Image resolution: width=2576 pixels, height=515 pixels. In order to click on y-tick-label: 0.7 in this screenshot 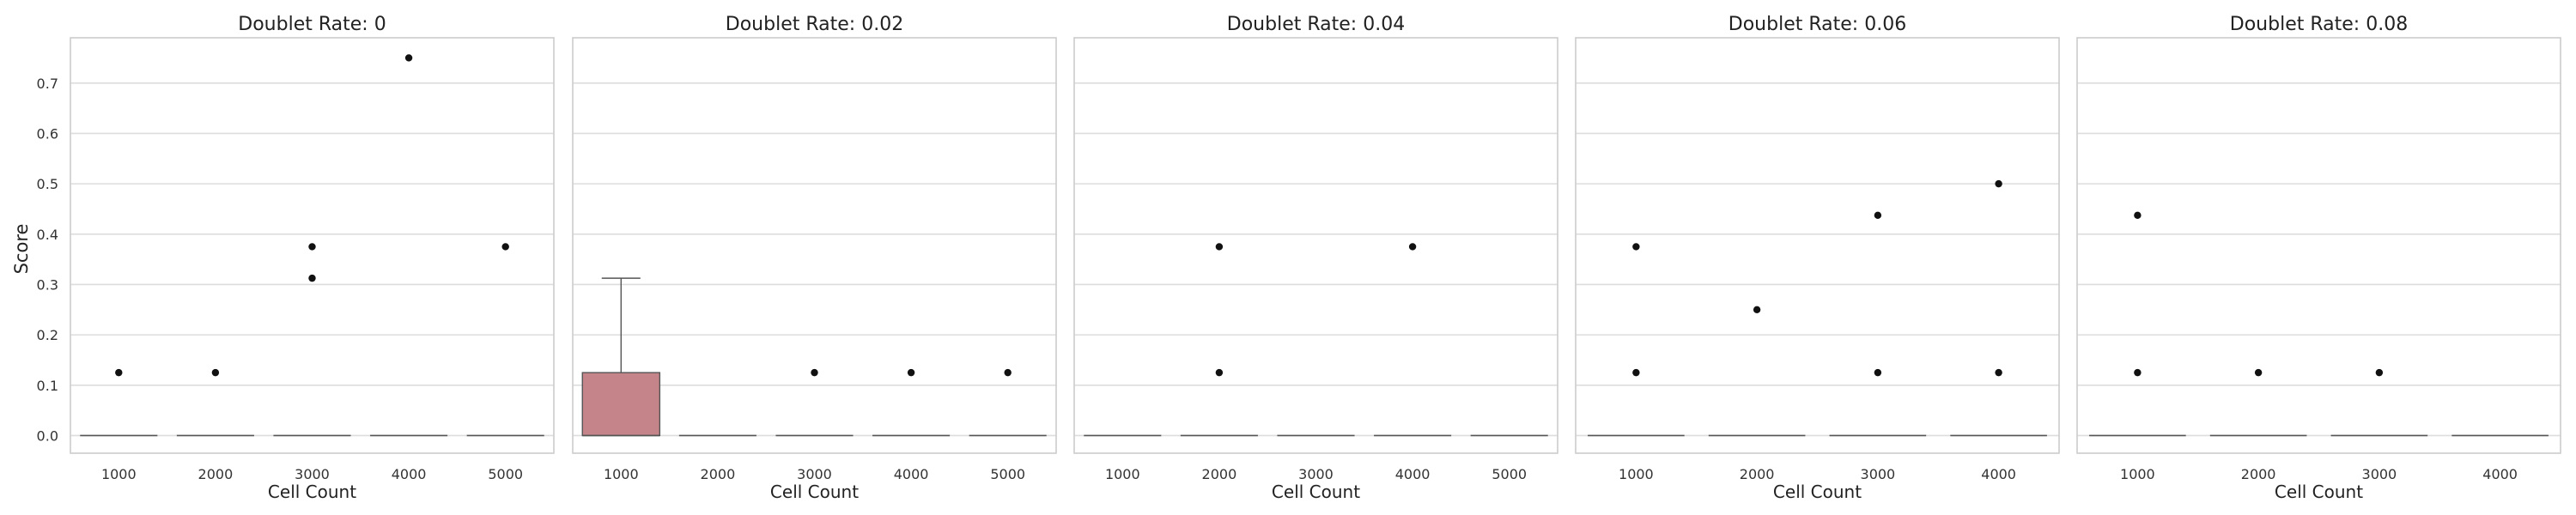, I will do `click(48, 84)`.